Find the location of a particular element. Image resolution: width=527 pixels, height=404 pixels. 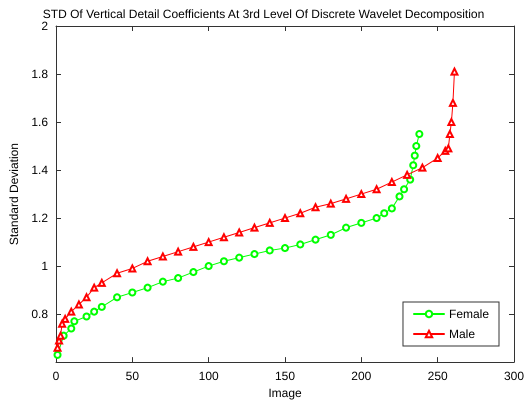

chart-title: STD Of Vertical Detail Coefficients At 3rd Level Of Discrete Wavelet Decomposition is located at coordinates (263, 14).